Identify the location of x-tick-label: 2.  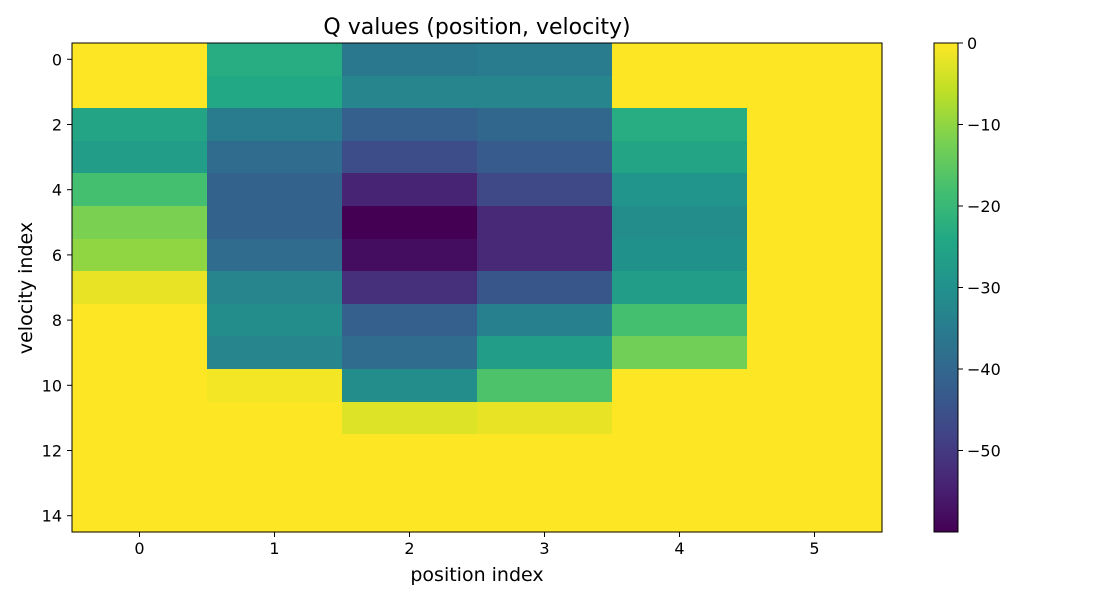
(409, 548).